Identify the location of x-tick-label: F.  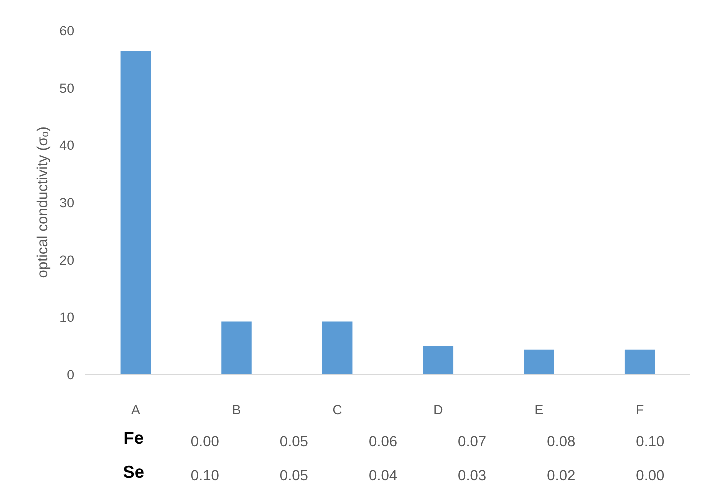
(640, 410).